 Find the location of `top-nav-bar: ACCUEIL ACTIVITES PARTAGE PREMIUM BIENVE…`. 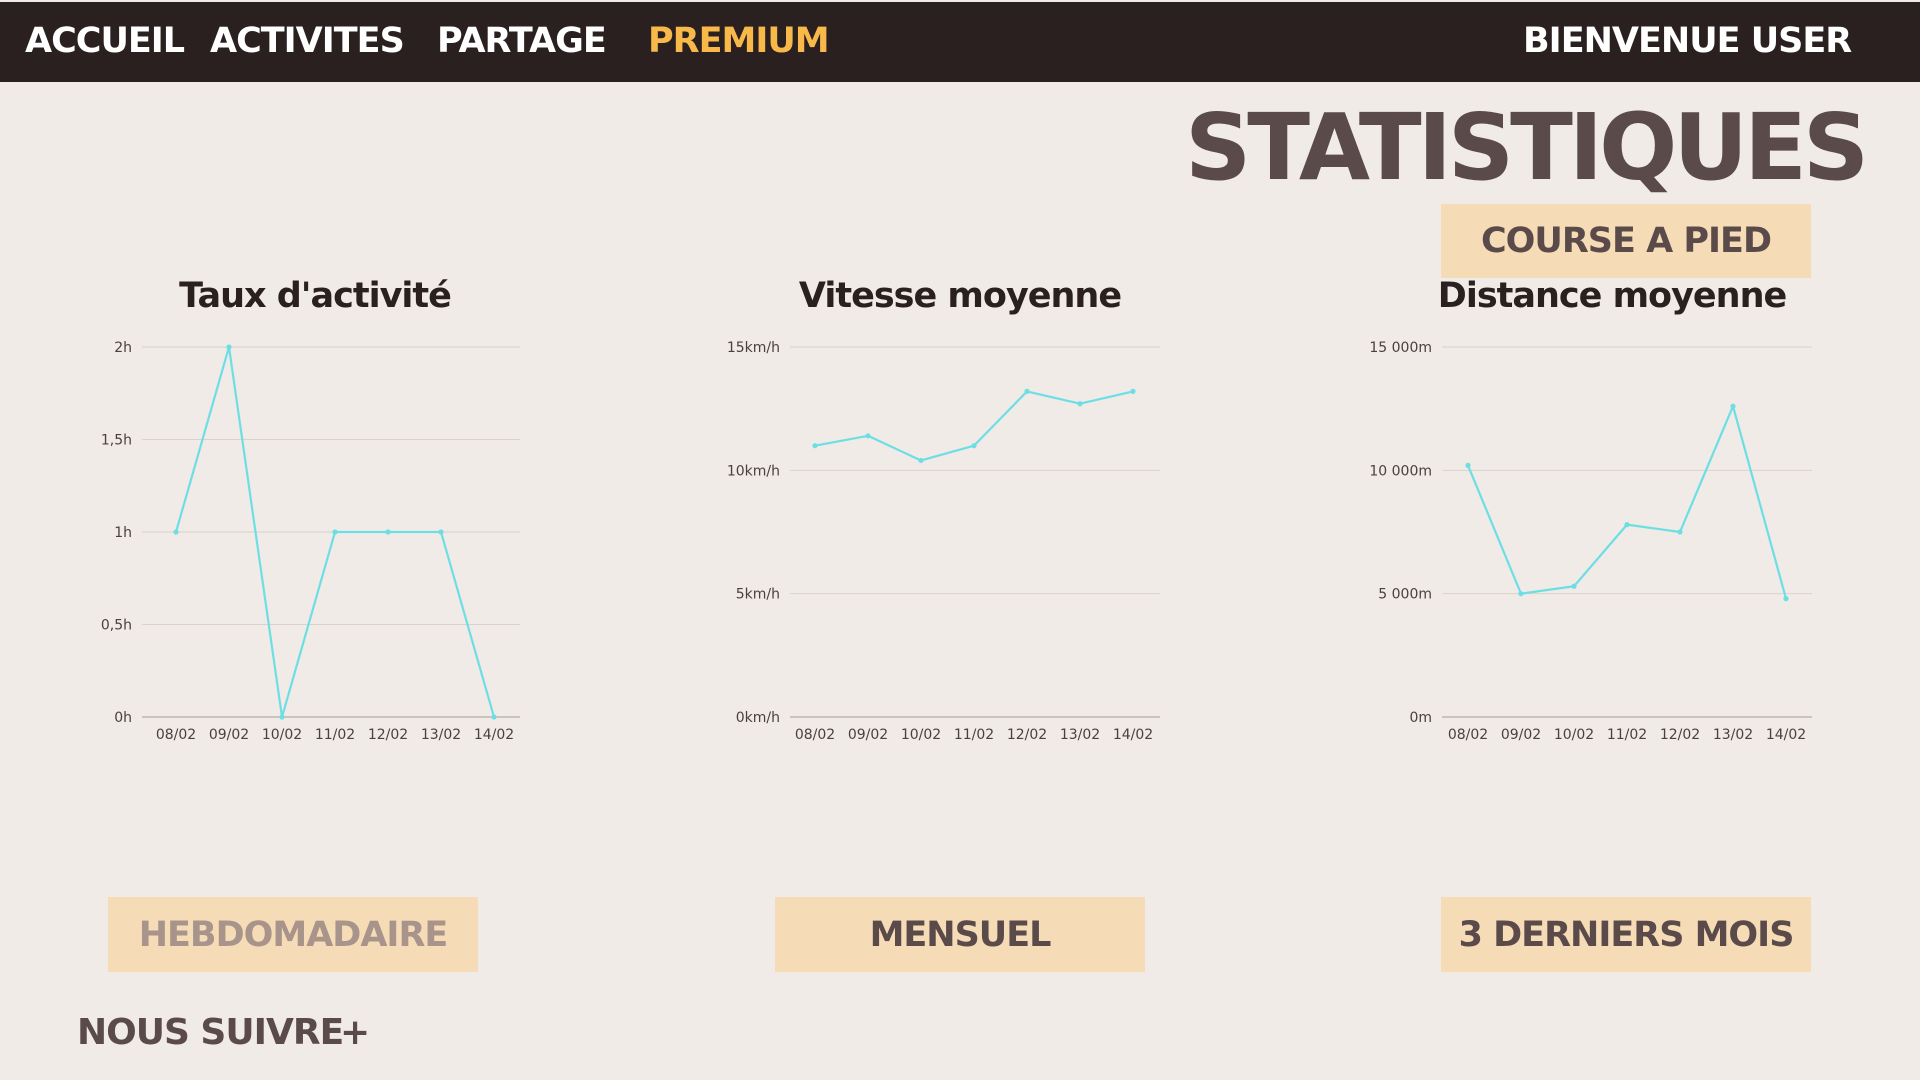

top-nav-bar: ACCUEIL ACTIVITES PARTAGE PREMIUM BIENVE… is located at coordinates (960, 42).